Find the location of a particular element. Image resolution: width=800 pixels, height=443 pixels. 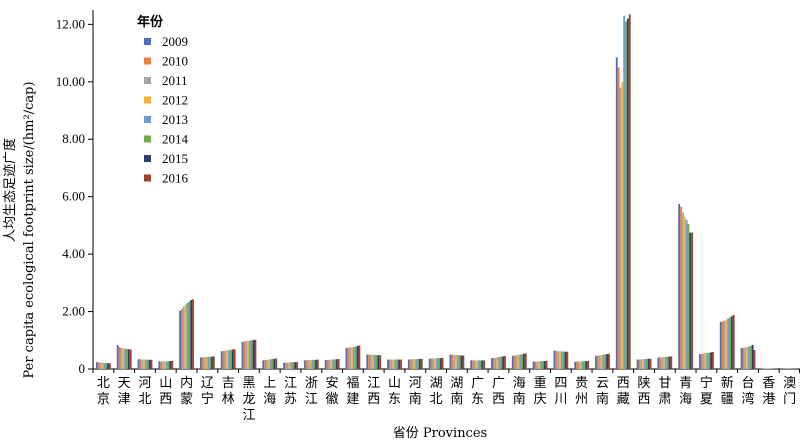

bar-2009-西藏 is located at coordinates (616, 213).